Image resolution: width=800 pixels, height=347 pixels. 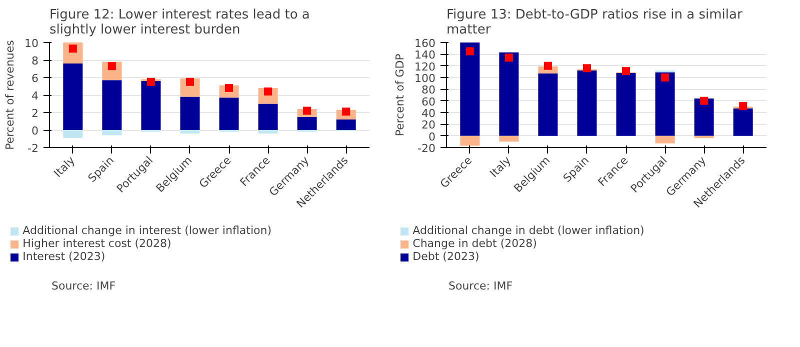 What do you see at coordinates (400, 94) in the screenshot?
I see `y-axis-title: Percent of GDP` at bounding box center [400, 94].